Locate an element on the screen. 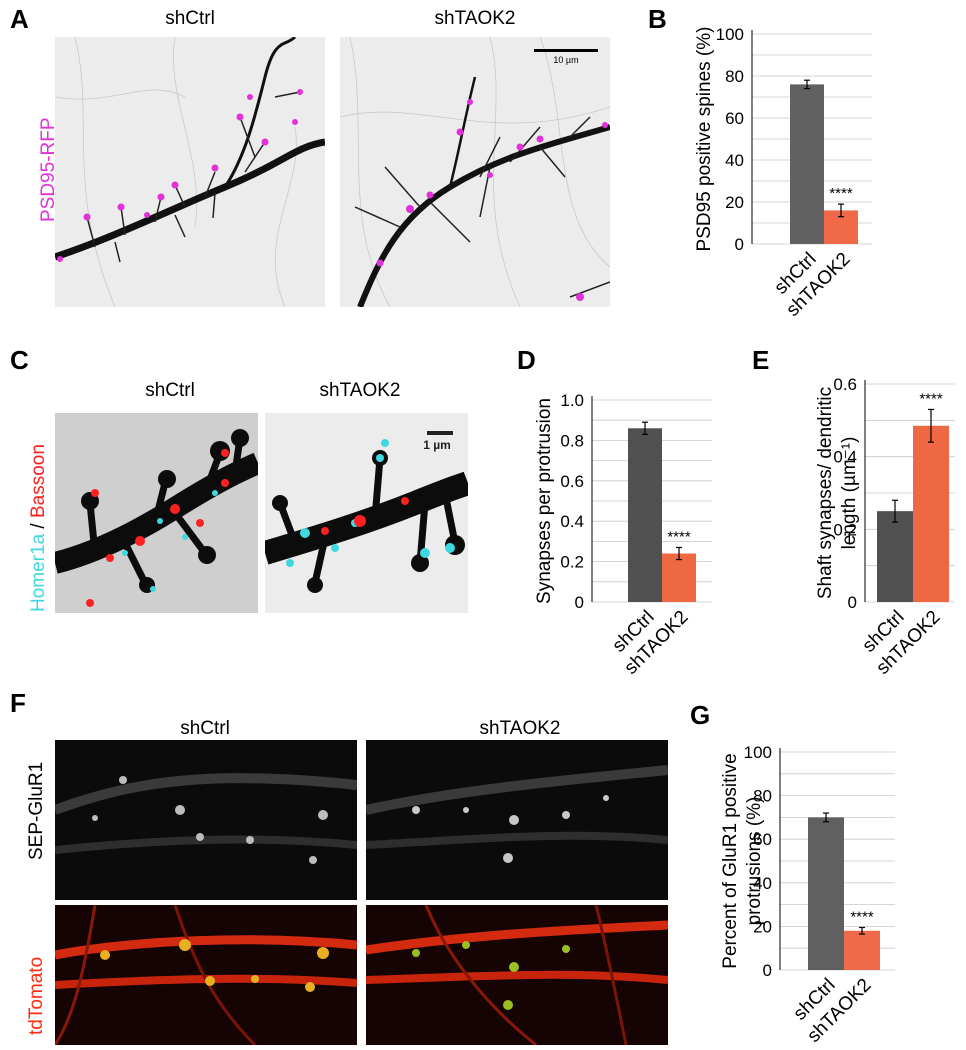 Image resolution: width=966 pixels, height=1050 pixels. y-tick-label-b: 80 is located at coordinates (734, 76).